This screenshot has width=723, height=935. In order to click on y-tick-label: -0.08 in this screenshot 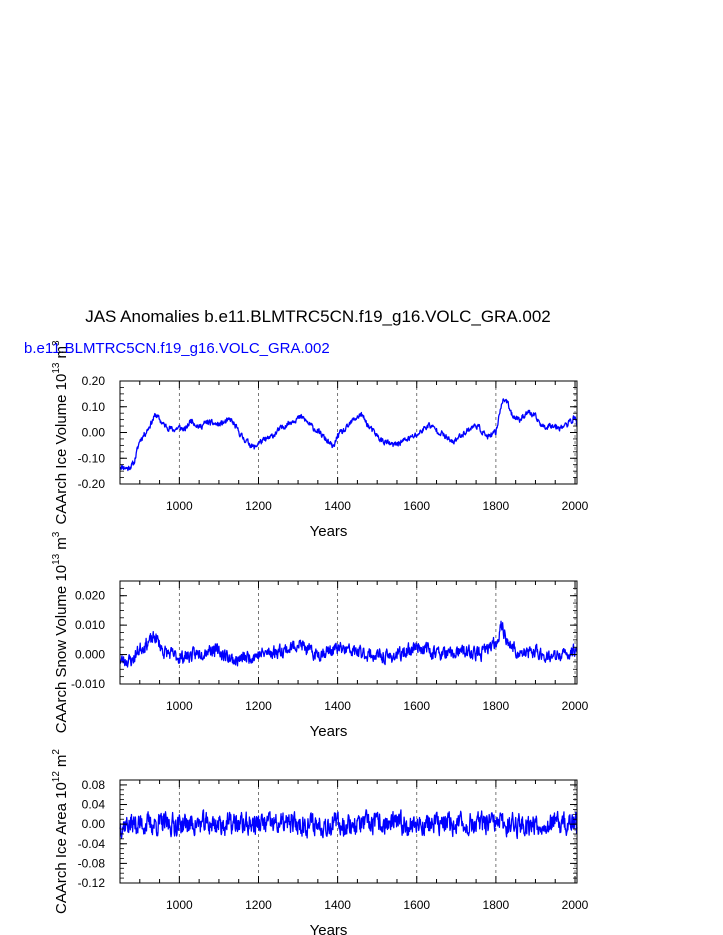, I will do `click(92, 863)`.